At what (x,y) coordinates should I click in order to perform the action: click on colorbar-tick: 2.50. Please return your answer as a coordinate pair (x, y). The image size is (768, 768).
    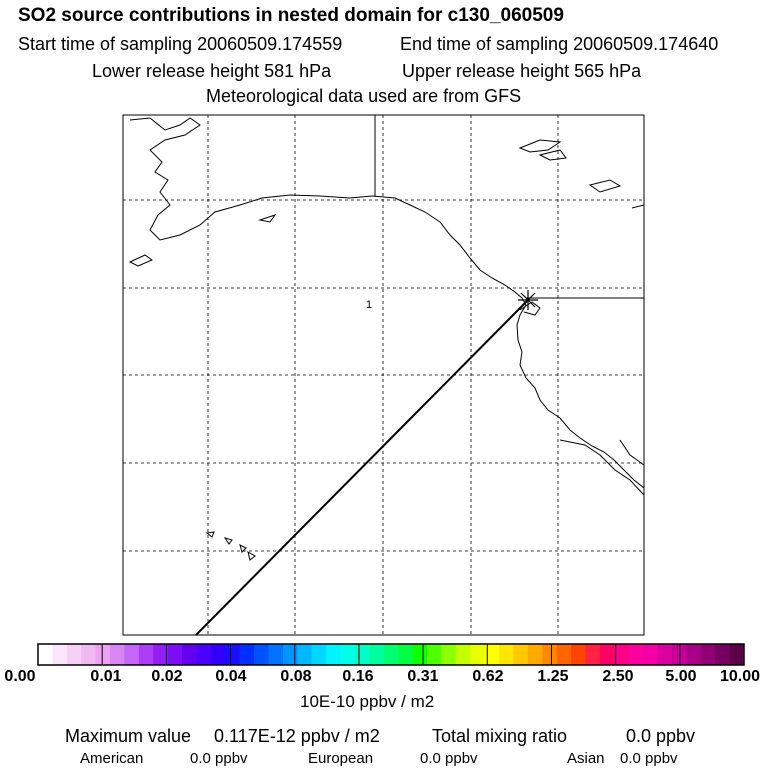
    Looking at the image, I should click on (618, 676).